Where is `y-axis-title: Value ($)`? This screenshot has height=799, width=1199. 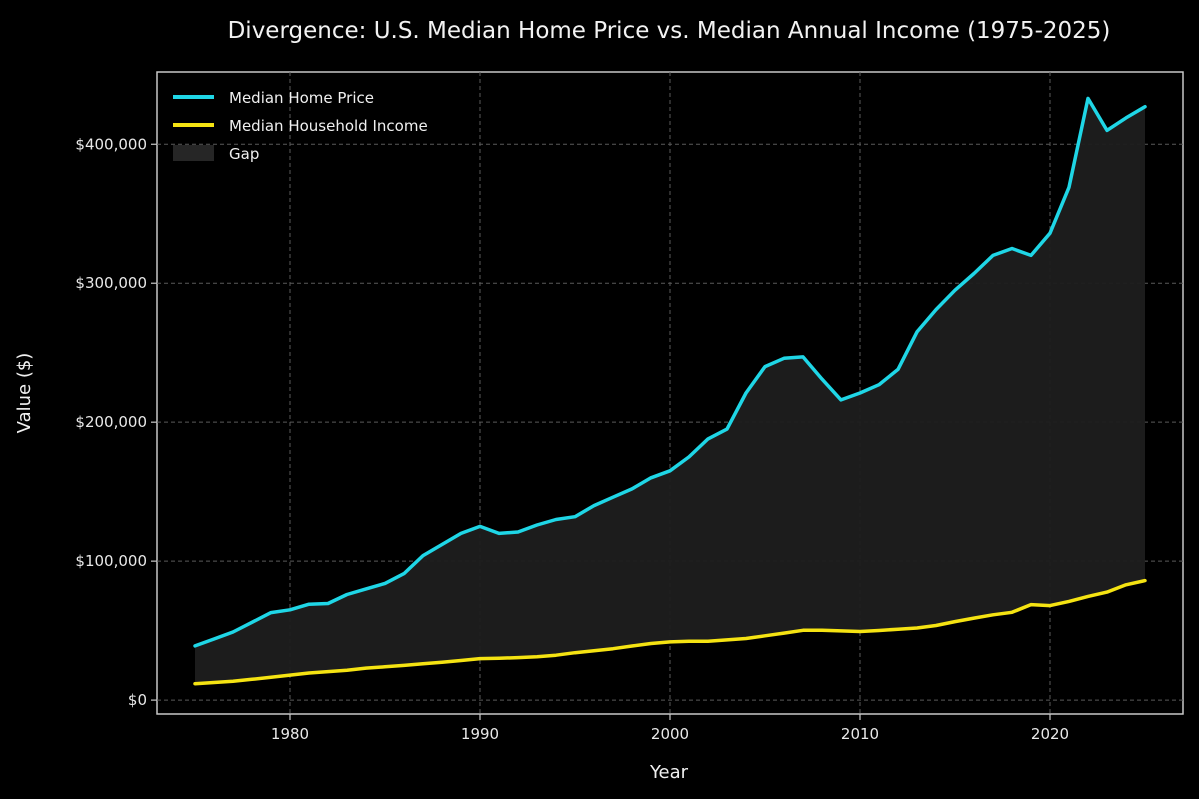 y-axis-title: Value ($) is located at coordinates (24, 393).